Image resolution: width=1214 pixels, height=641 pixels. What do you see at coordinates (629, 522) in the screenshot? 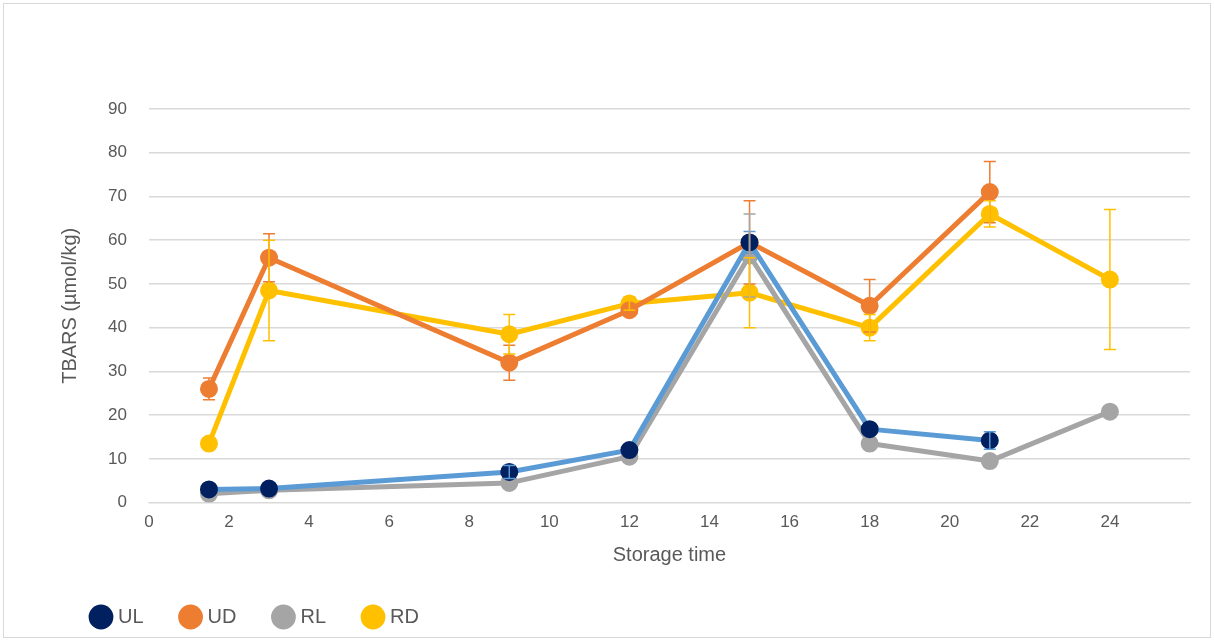
I see `x-tick-label: 12` at bounding box center [629, 522].